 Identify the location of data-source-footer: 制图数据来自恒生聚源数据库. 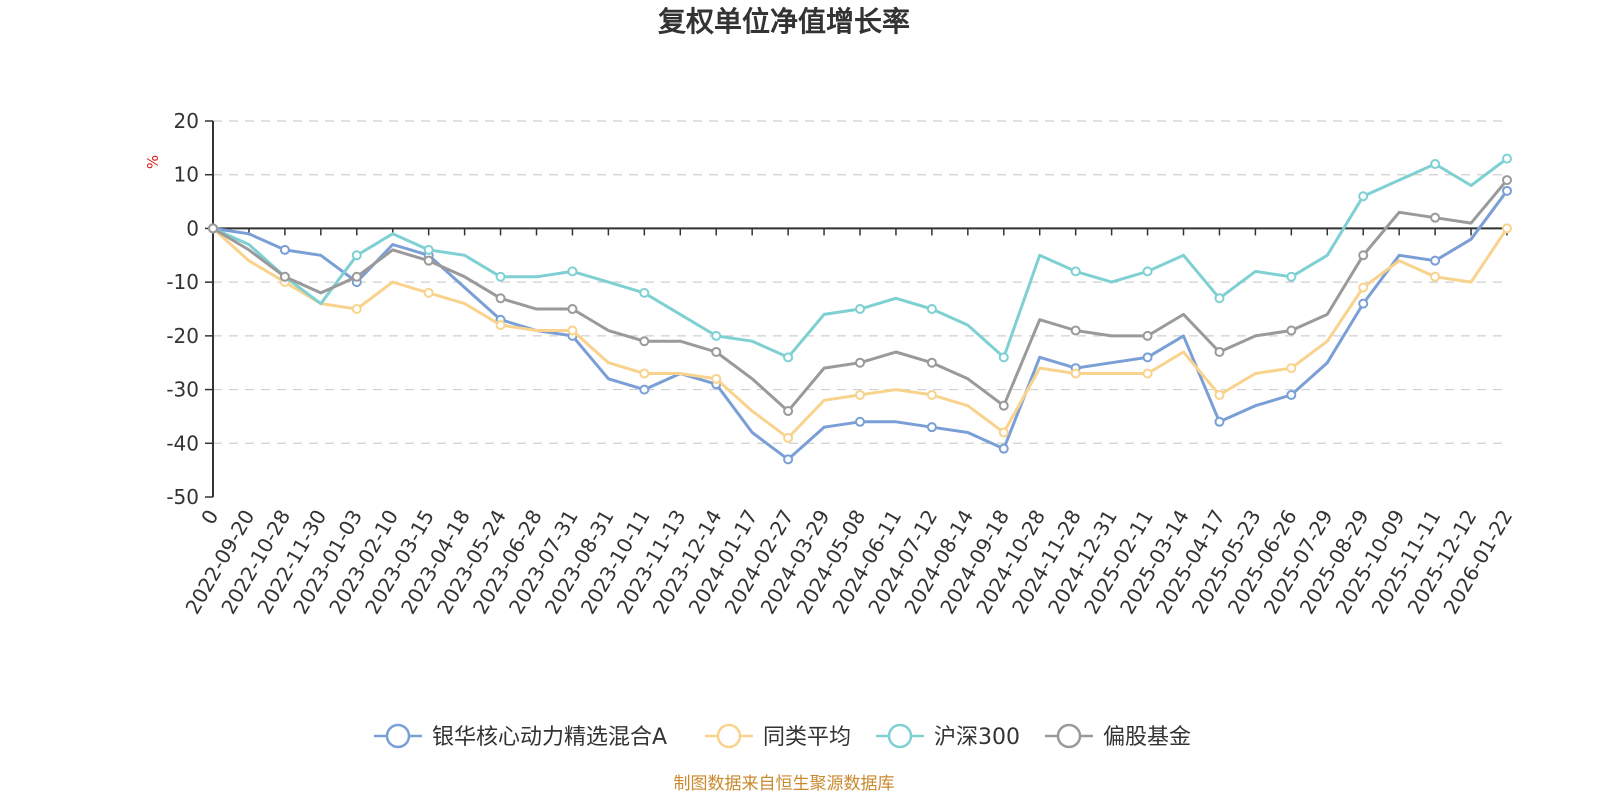
(784, 784).